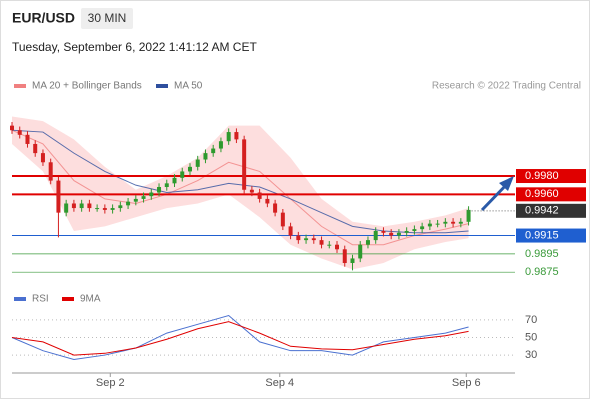  Describe the element at coordinates (542, 194) in the screenshot. I see `level-label: 0.9960` at that location.